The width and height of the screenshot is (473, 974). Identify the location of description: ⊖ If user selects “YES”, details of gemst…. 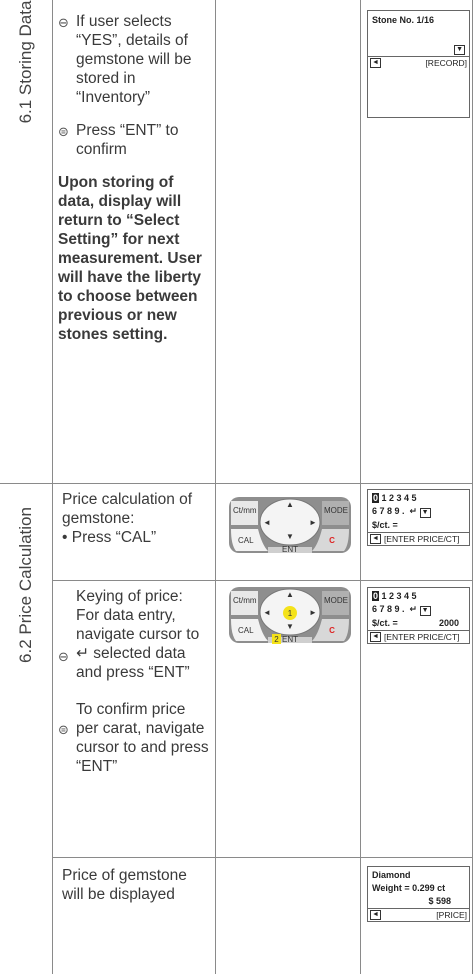
(134, 178).